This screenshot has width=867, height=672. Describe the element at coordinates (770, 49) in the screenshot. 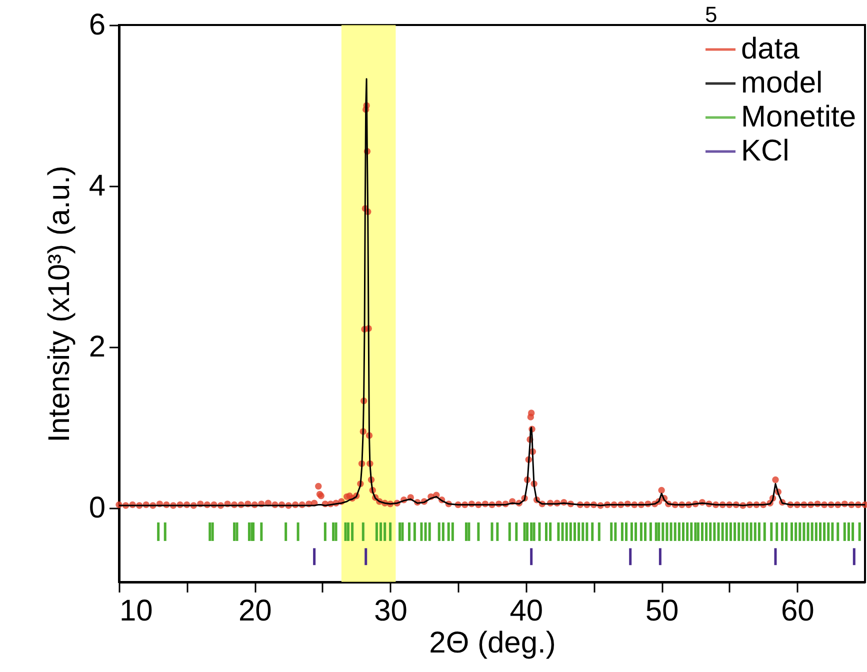

I see `legend-label: data` at that location.